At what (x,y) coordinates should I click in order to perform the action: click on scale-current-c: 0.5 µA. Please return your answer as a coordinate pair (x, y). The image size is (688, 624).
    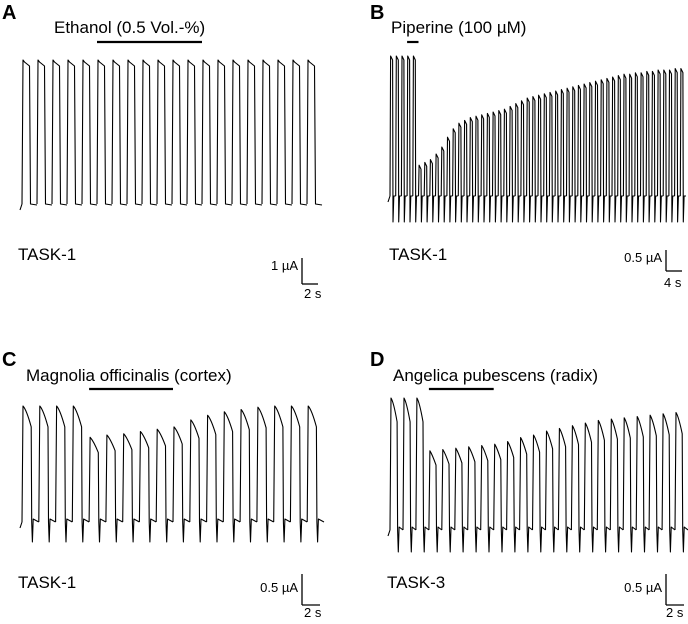
    Looking at the image, I should click on (279, 587).